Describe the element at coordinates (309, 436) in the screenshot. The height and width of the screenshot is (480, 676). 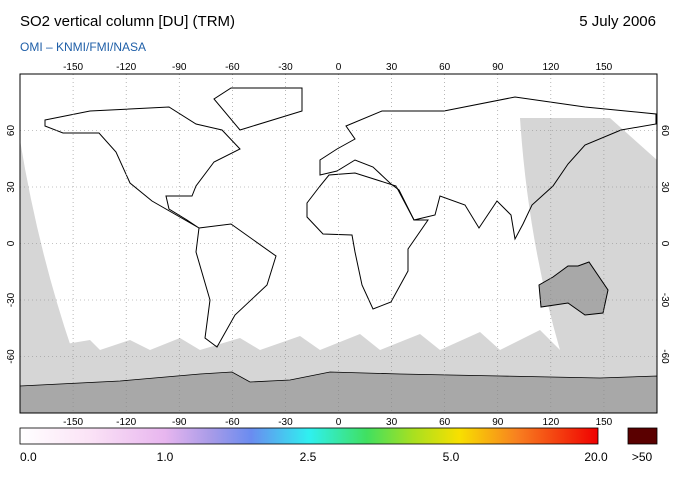
I see `colorbar-gradient` at that location.